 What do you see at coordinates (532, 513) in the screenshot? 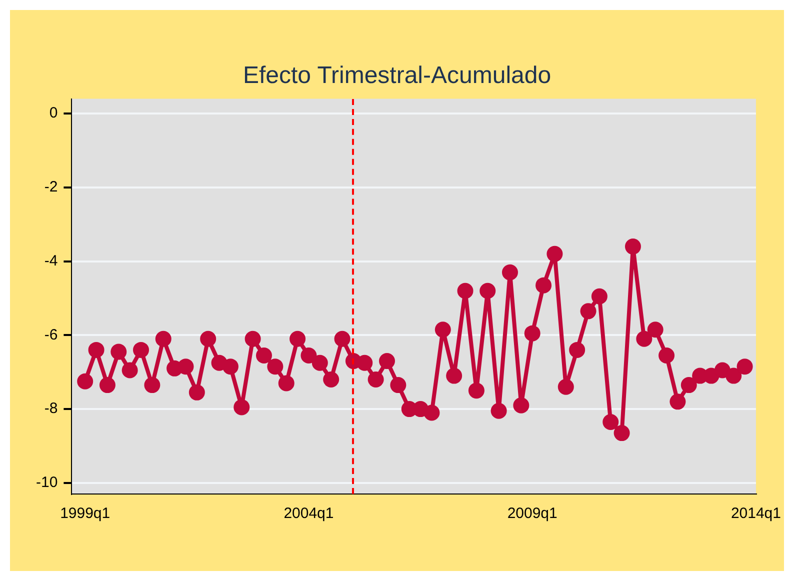
I see `x-tick-label: 2009q1` at bounding box center [532, 513].